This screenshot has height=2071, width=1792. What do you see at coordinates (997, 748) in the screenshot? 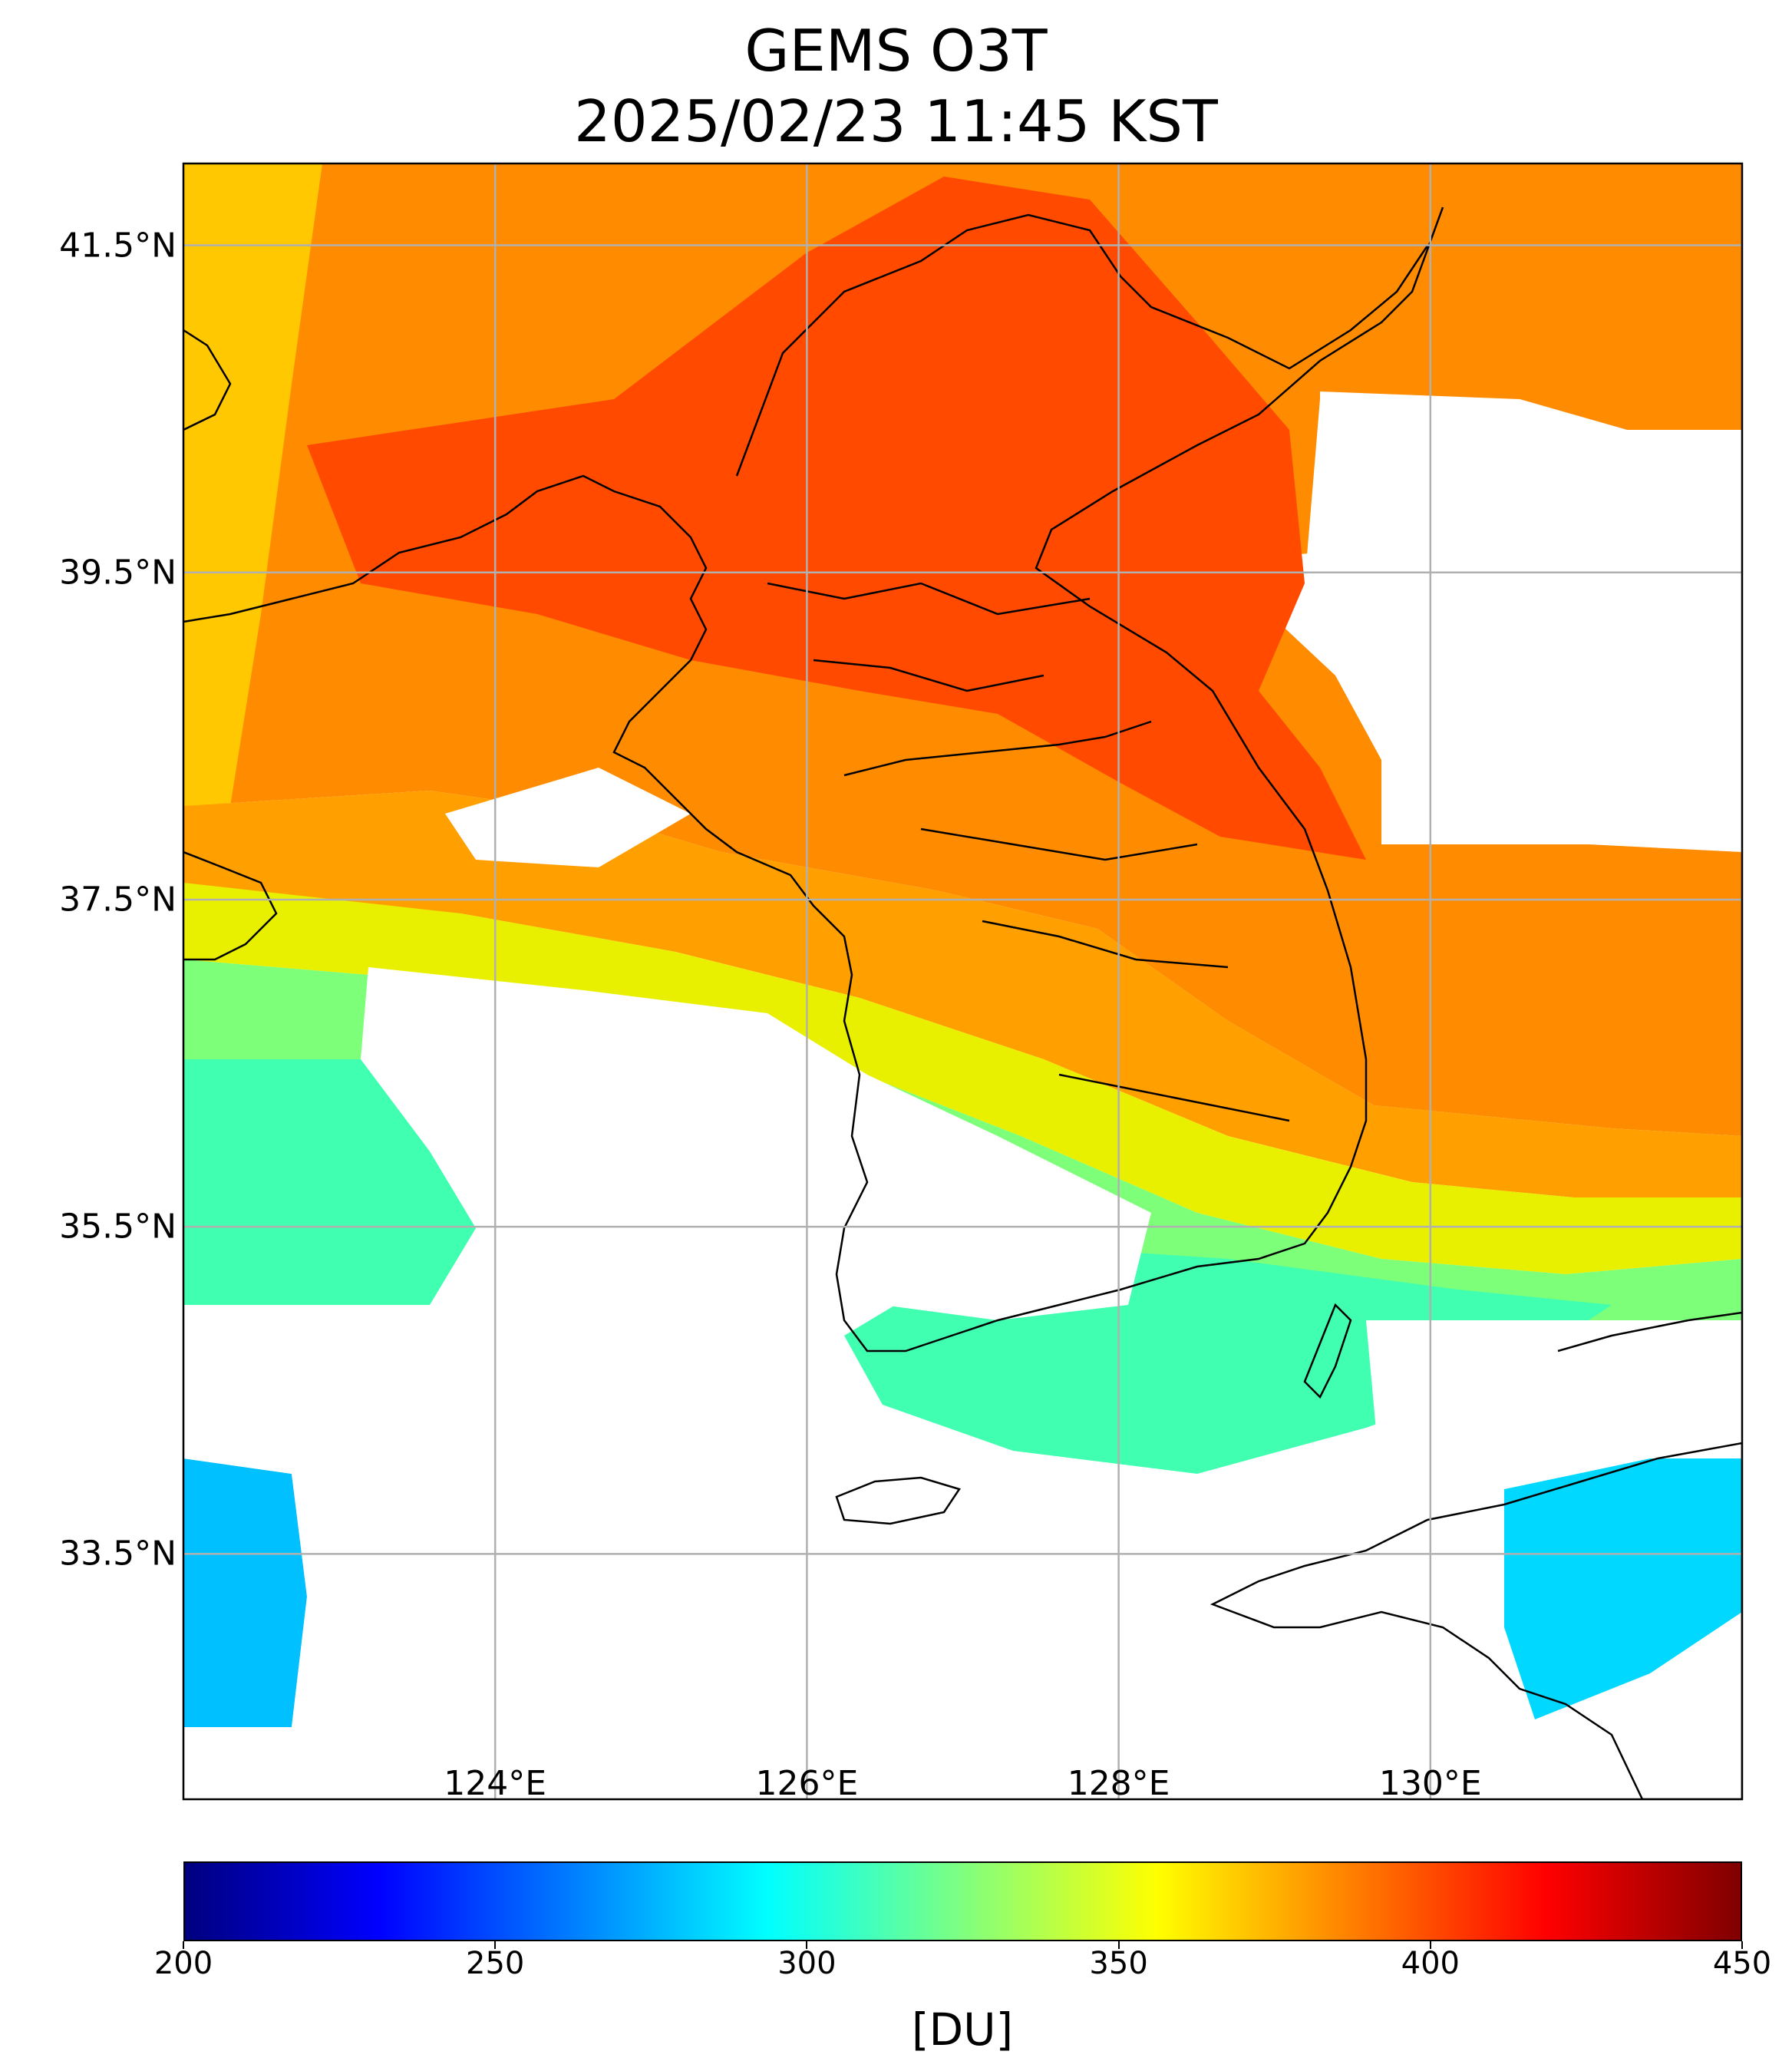
I see `dmz-border` at bounding box center [997, 748].